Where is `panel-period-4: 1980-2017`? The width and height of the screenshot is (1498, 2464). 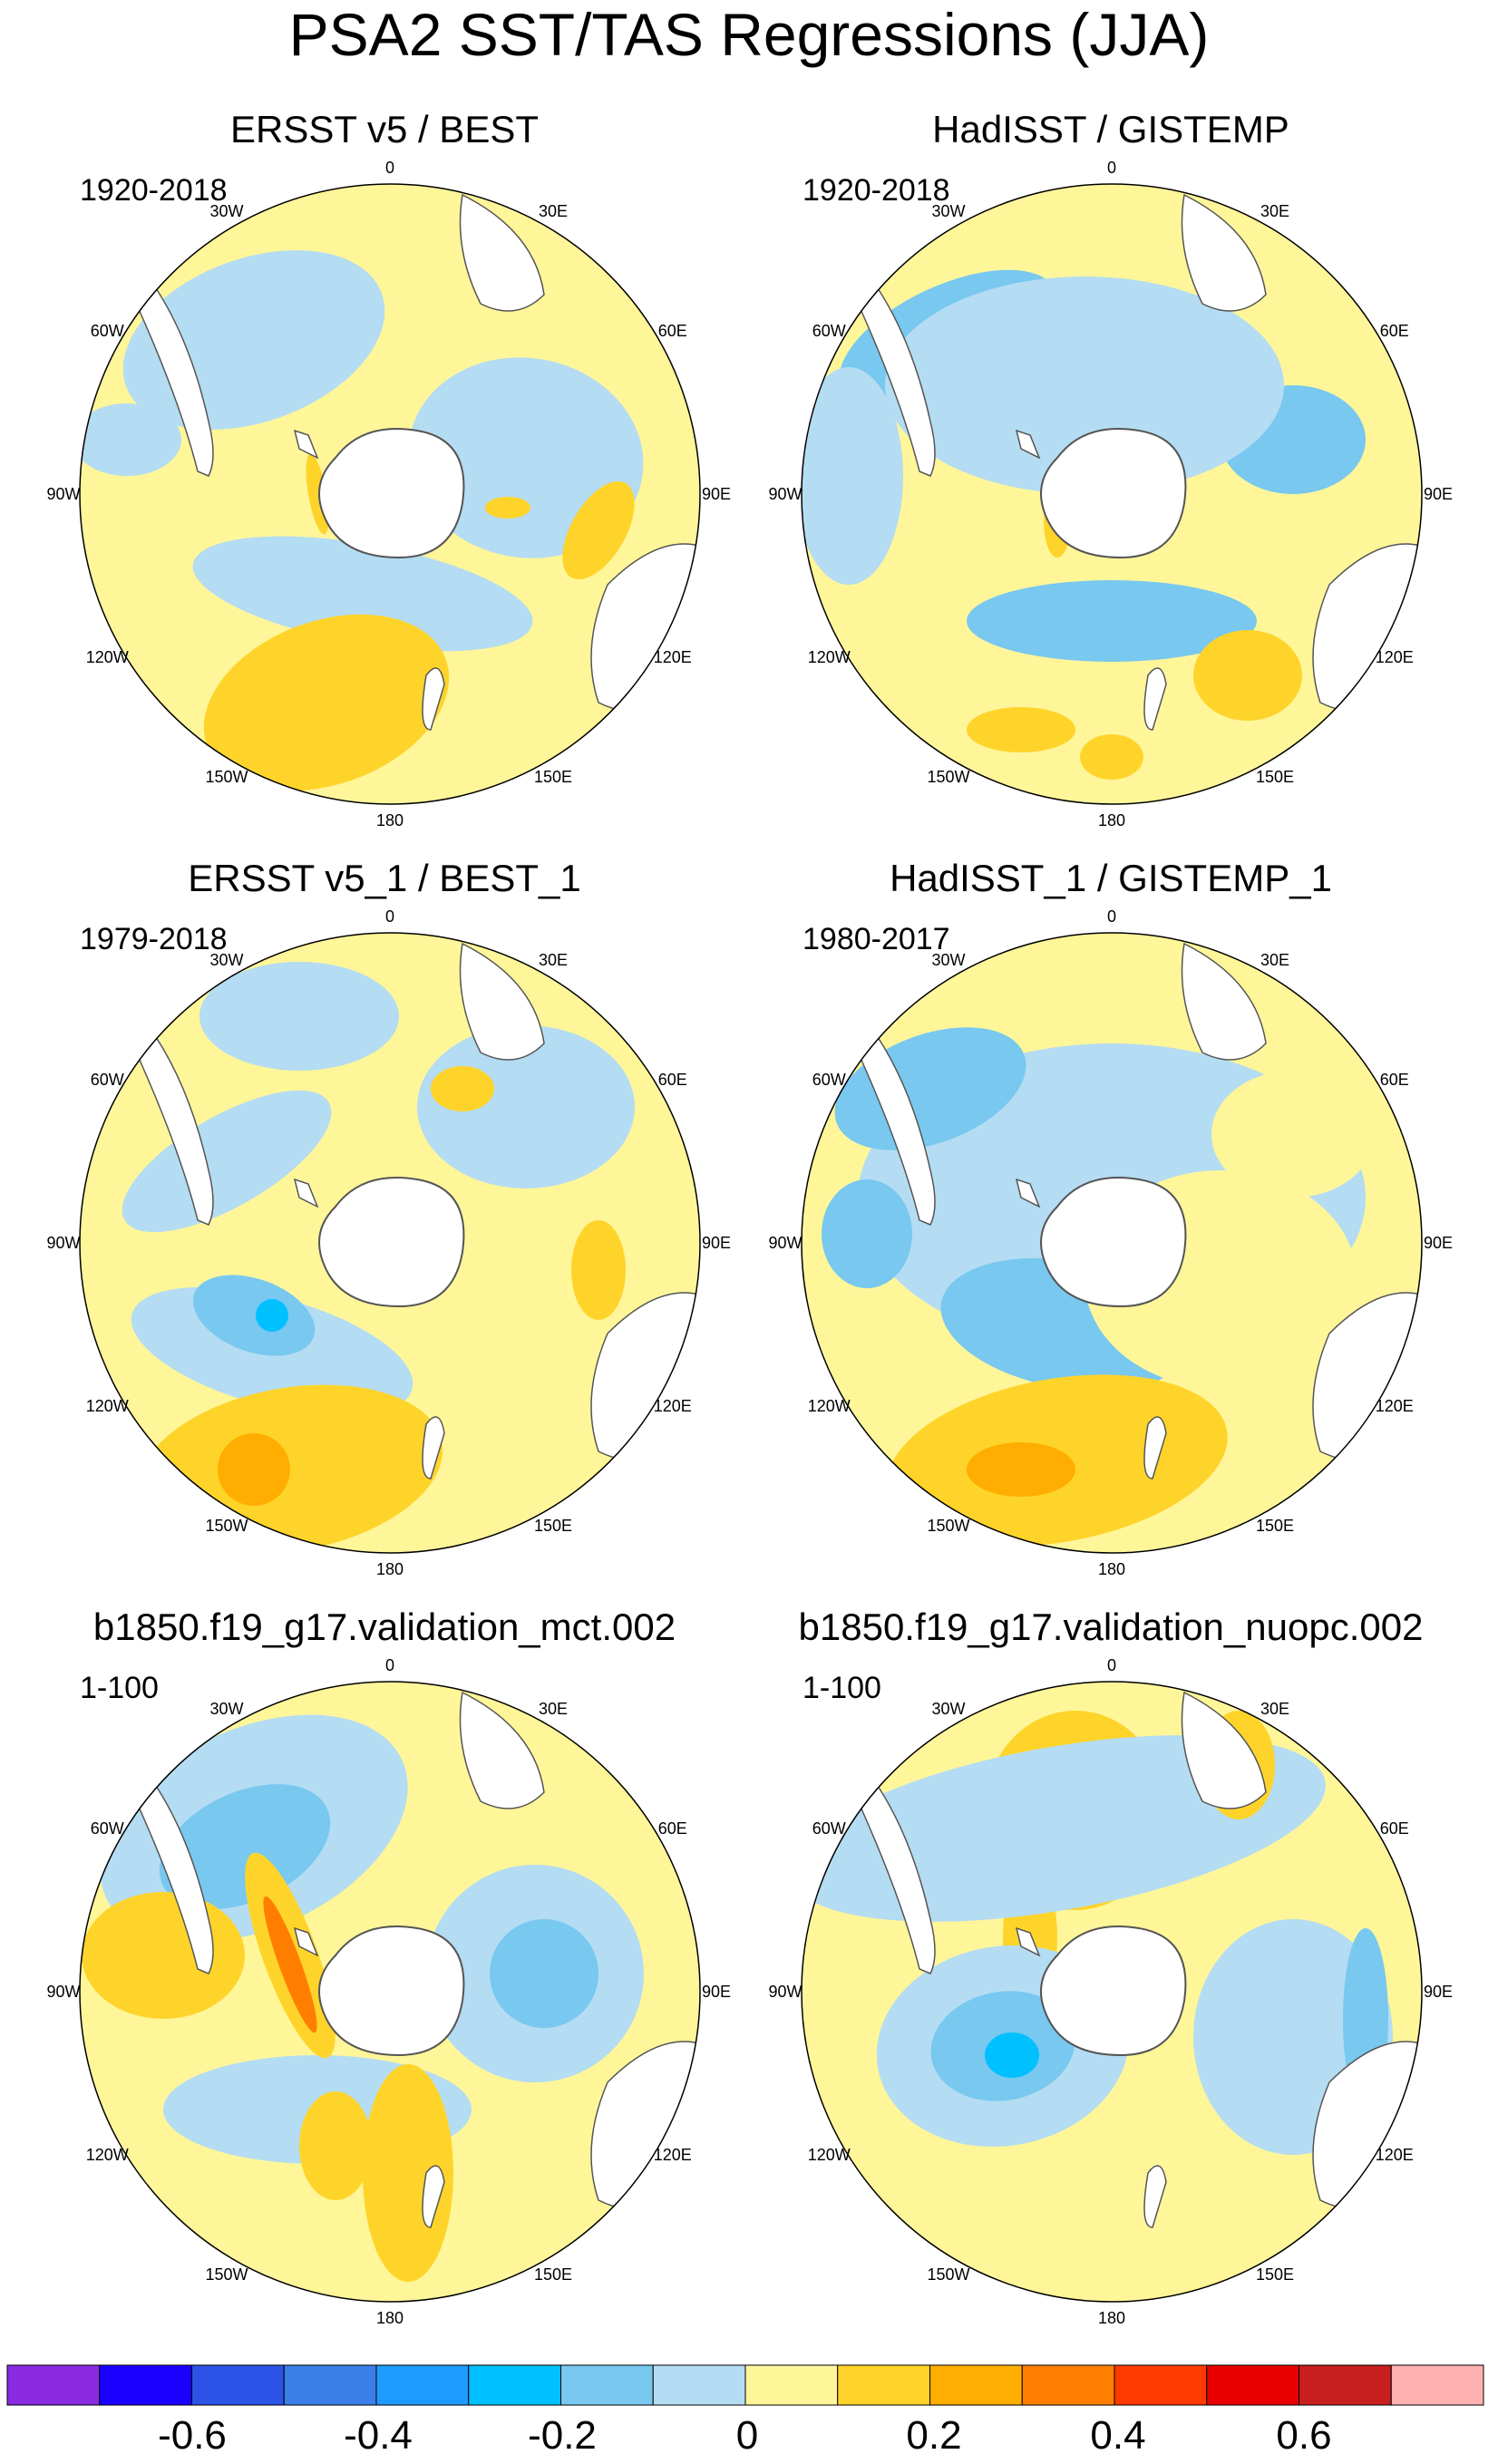
panel-period-4: 1980-2017 is located at coordinates (876, 939).